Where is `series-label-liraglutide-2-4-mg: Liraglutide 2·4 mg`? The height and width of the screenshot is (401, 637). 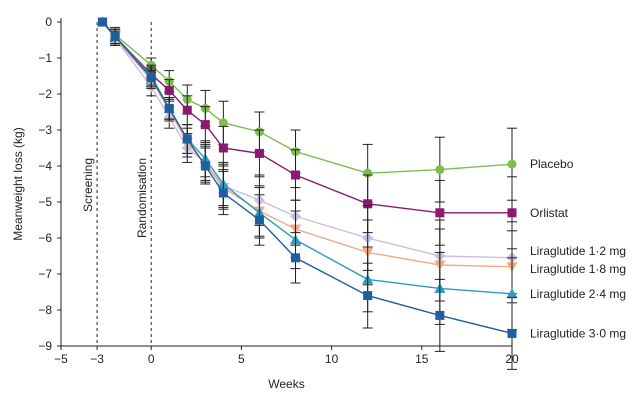 series-label-liraglutide-2-4-mg: Liraglutide 2·4 mg is located at coordinates (578, 294).